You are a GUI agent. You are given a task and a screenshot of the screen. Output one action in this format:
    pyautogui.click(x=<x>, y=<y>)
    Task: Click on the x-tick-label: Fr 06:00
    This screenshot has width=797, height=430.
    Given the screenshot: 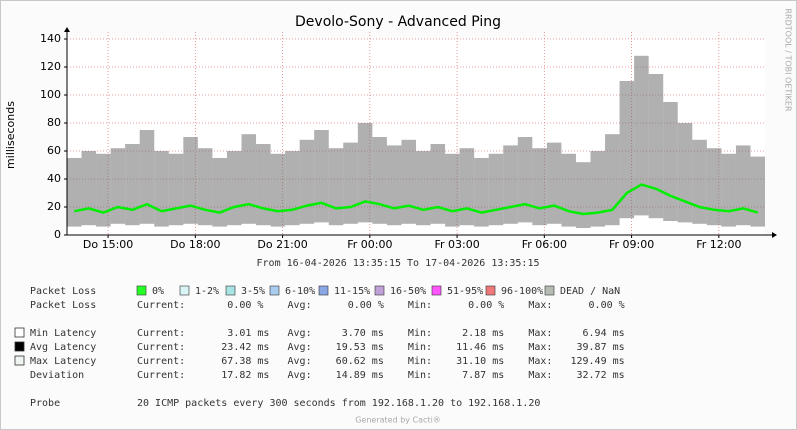 What is the action you would take?
    pyautogui.click(x=544, y=244)
    